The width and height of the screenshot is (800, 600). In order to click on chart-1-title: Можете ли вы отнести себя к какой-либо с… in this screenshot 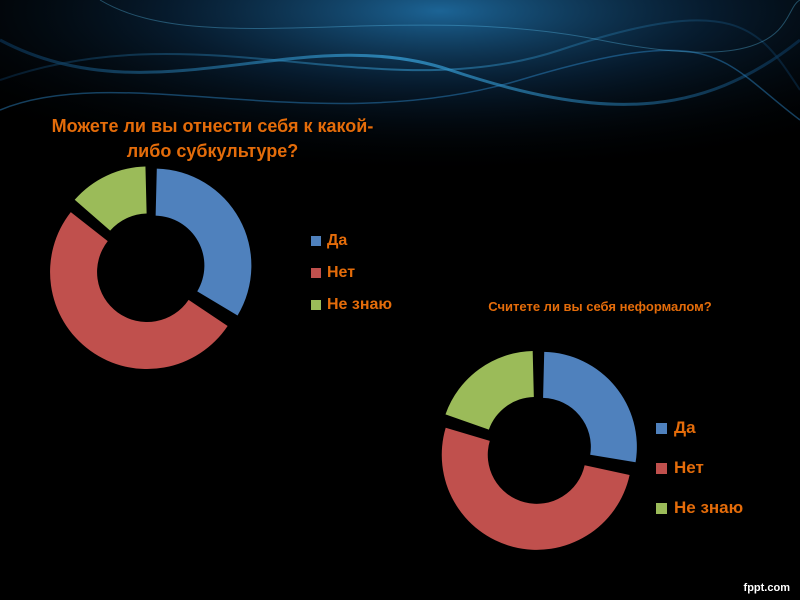, I will do `click(212, 138)`.